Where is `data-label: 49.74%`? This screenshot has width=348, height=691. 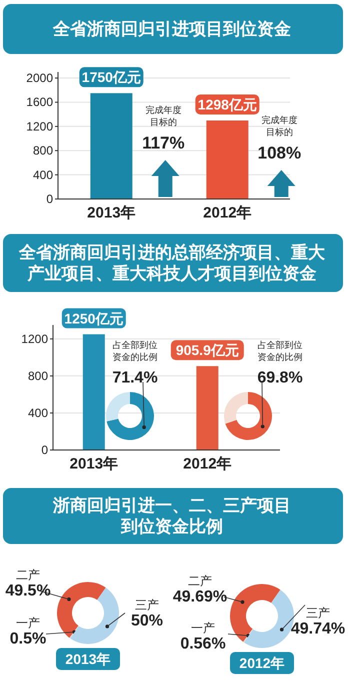
data-label: 49.74% is located at coordinates (318, 629).